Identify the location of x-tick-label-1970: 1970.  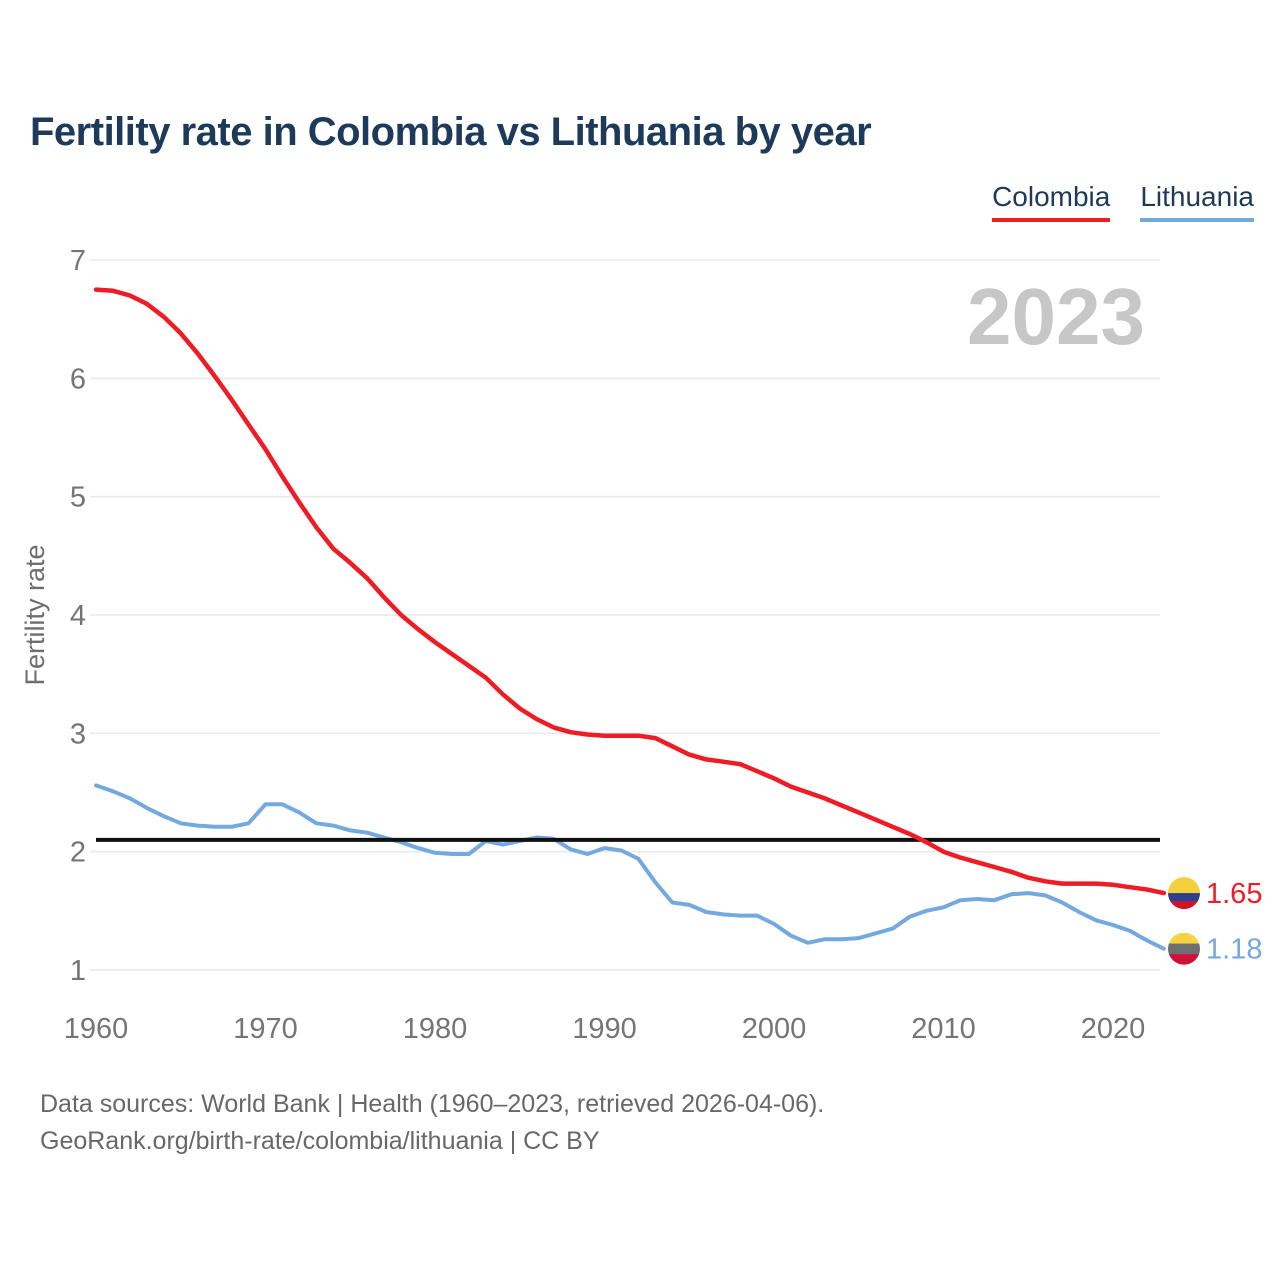
(265, 1029).